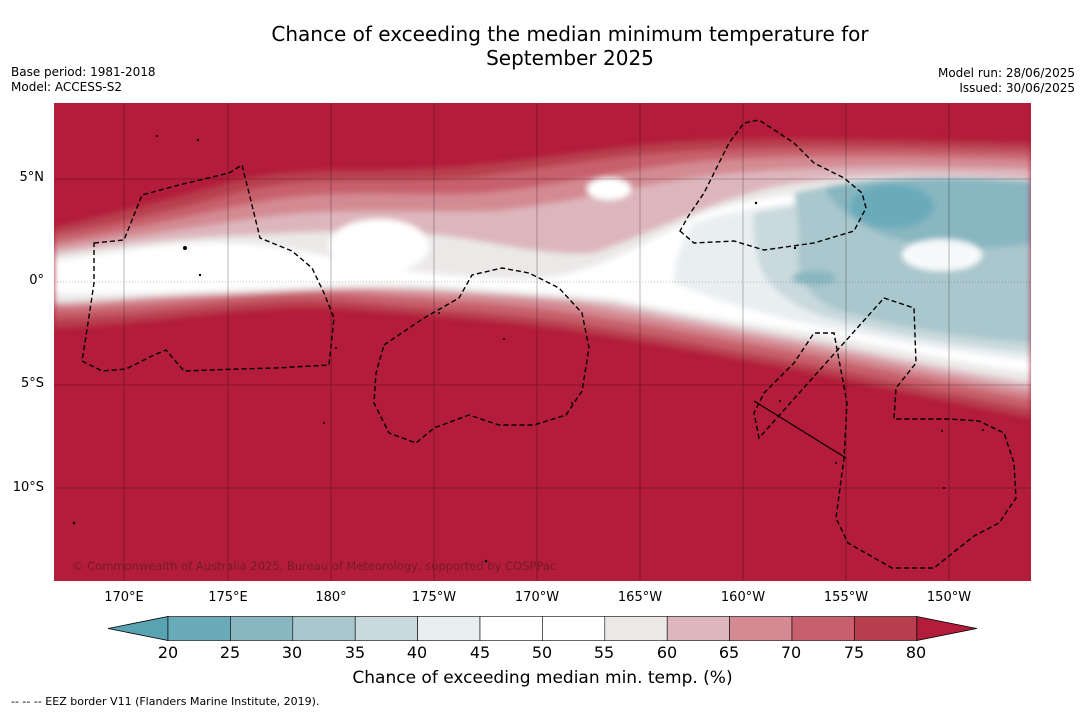 The image size is (1085, 713). What do you see at coordinates (32, 177) in the screenshot?
I see `lat-label-5n: 5°N` at bounding box center [32, 177].